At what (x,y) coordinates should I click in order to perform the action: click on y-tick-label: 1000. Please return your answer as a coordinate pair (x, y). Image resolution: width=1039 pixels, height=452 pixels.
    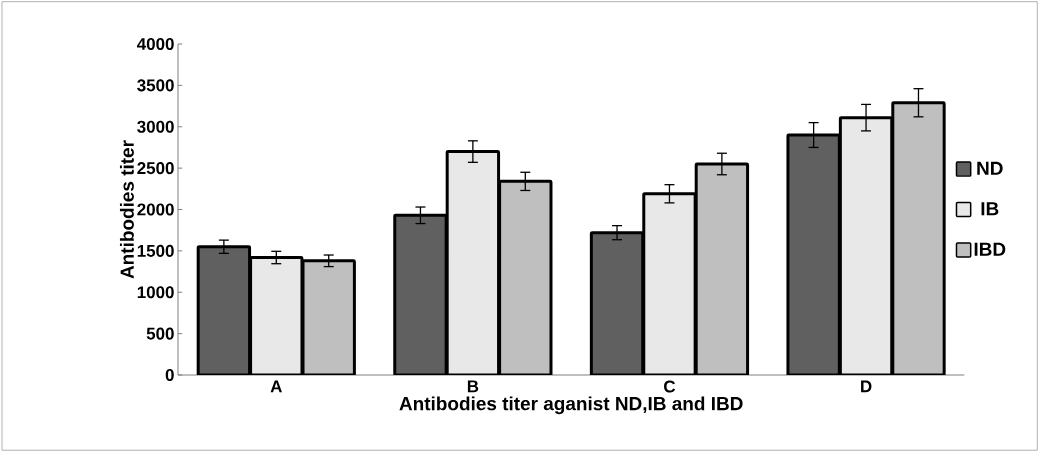
    Looking at the image, I should click on (155, 292).